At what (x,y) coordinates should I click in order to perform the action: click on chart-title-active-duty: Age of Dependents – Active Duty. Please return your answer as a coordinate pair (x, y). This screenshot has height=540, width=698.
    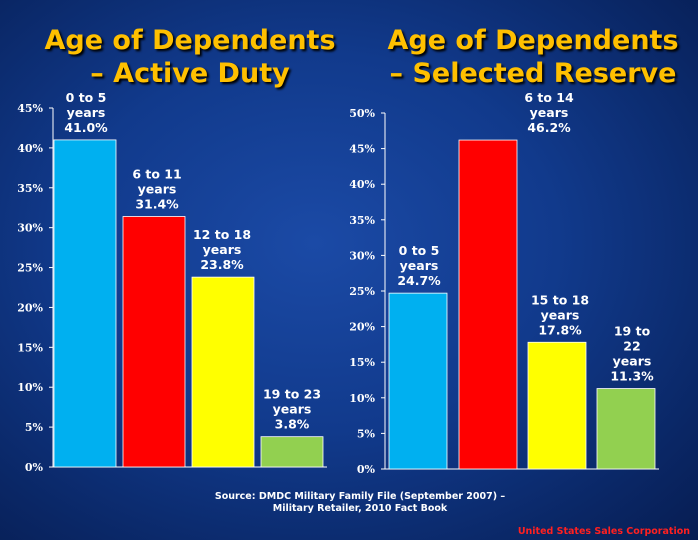
    Looking at the image, I should click on (190, 57).